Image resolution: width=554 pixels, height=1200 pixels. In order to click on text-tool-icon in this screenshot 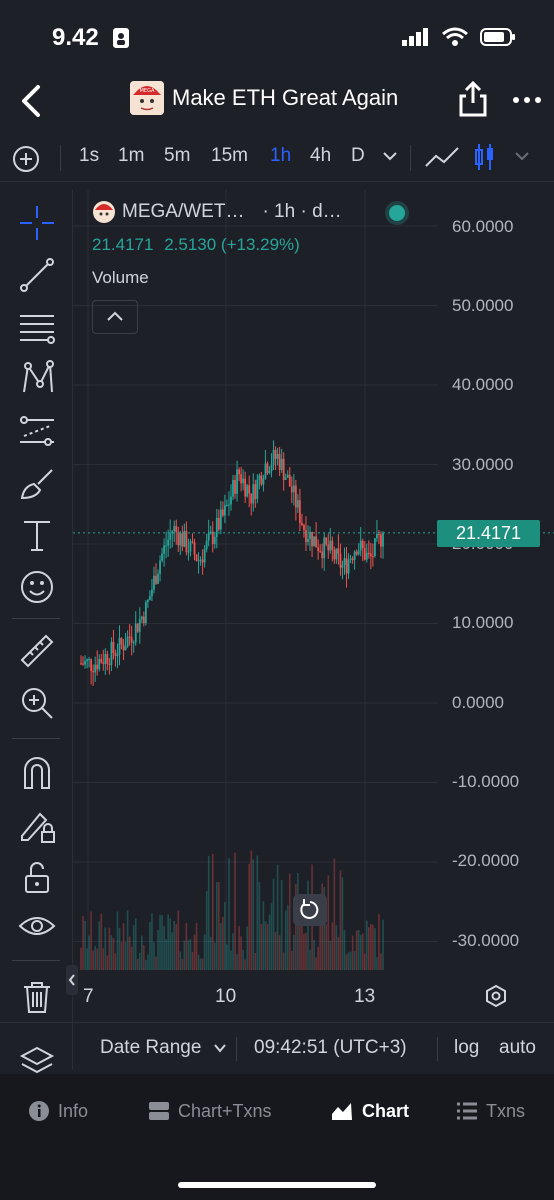, I will do `click(37, 535)`.